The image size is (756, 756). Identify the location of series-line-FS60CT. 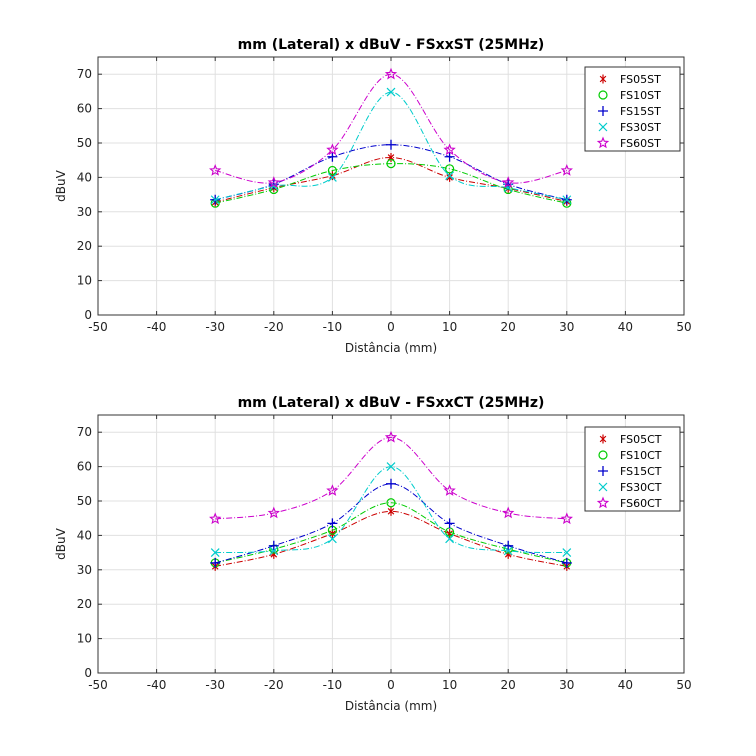
(391, 478).